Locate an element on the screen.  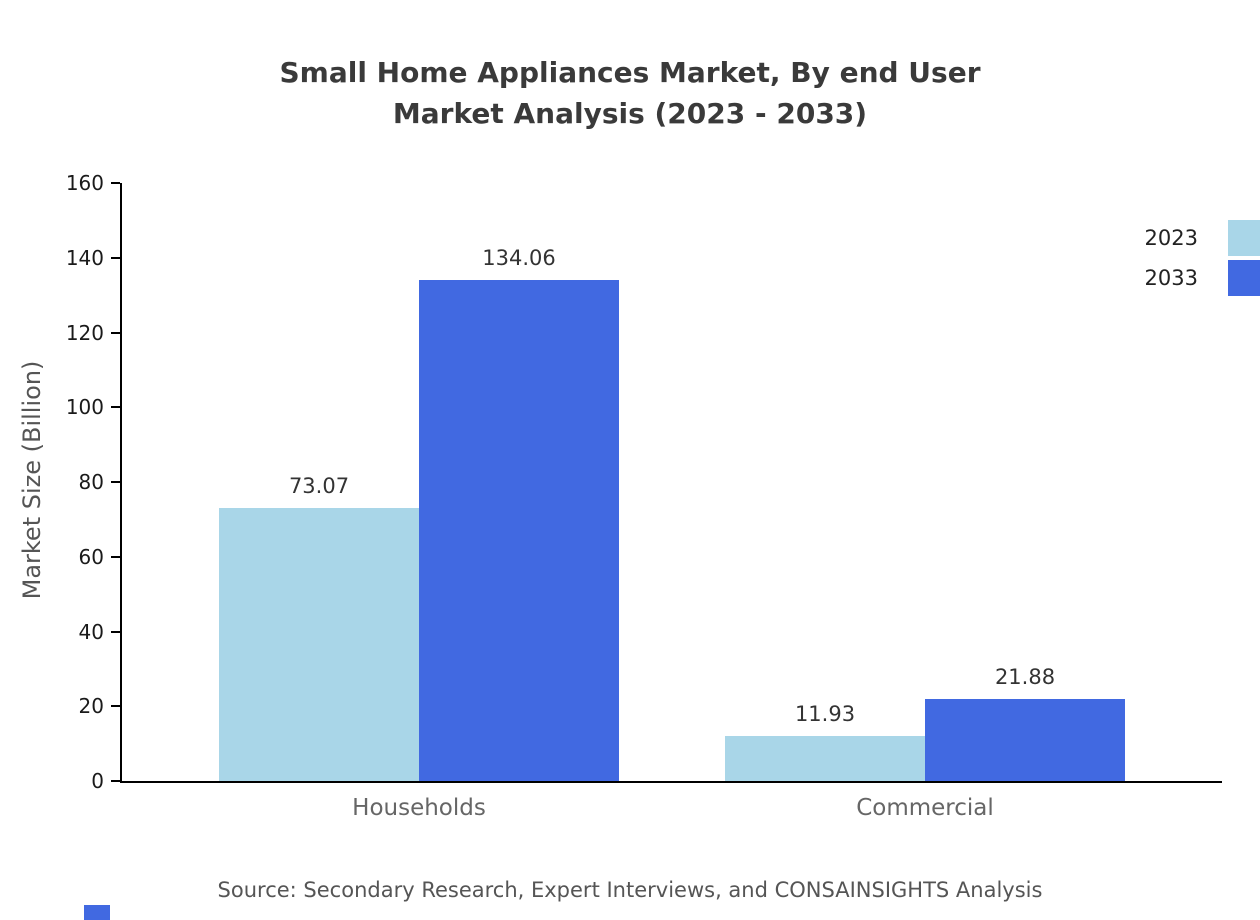
y-tick-label: 140 is located at coordinates (84, 257).